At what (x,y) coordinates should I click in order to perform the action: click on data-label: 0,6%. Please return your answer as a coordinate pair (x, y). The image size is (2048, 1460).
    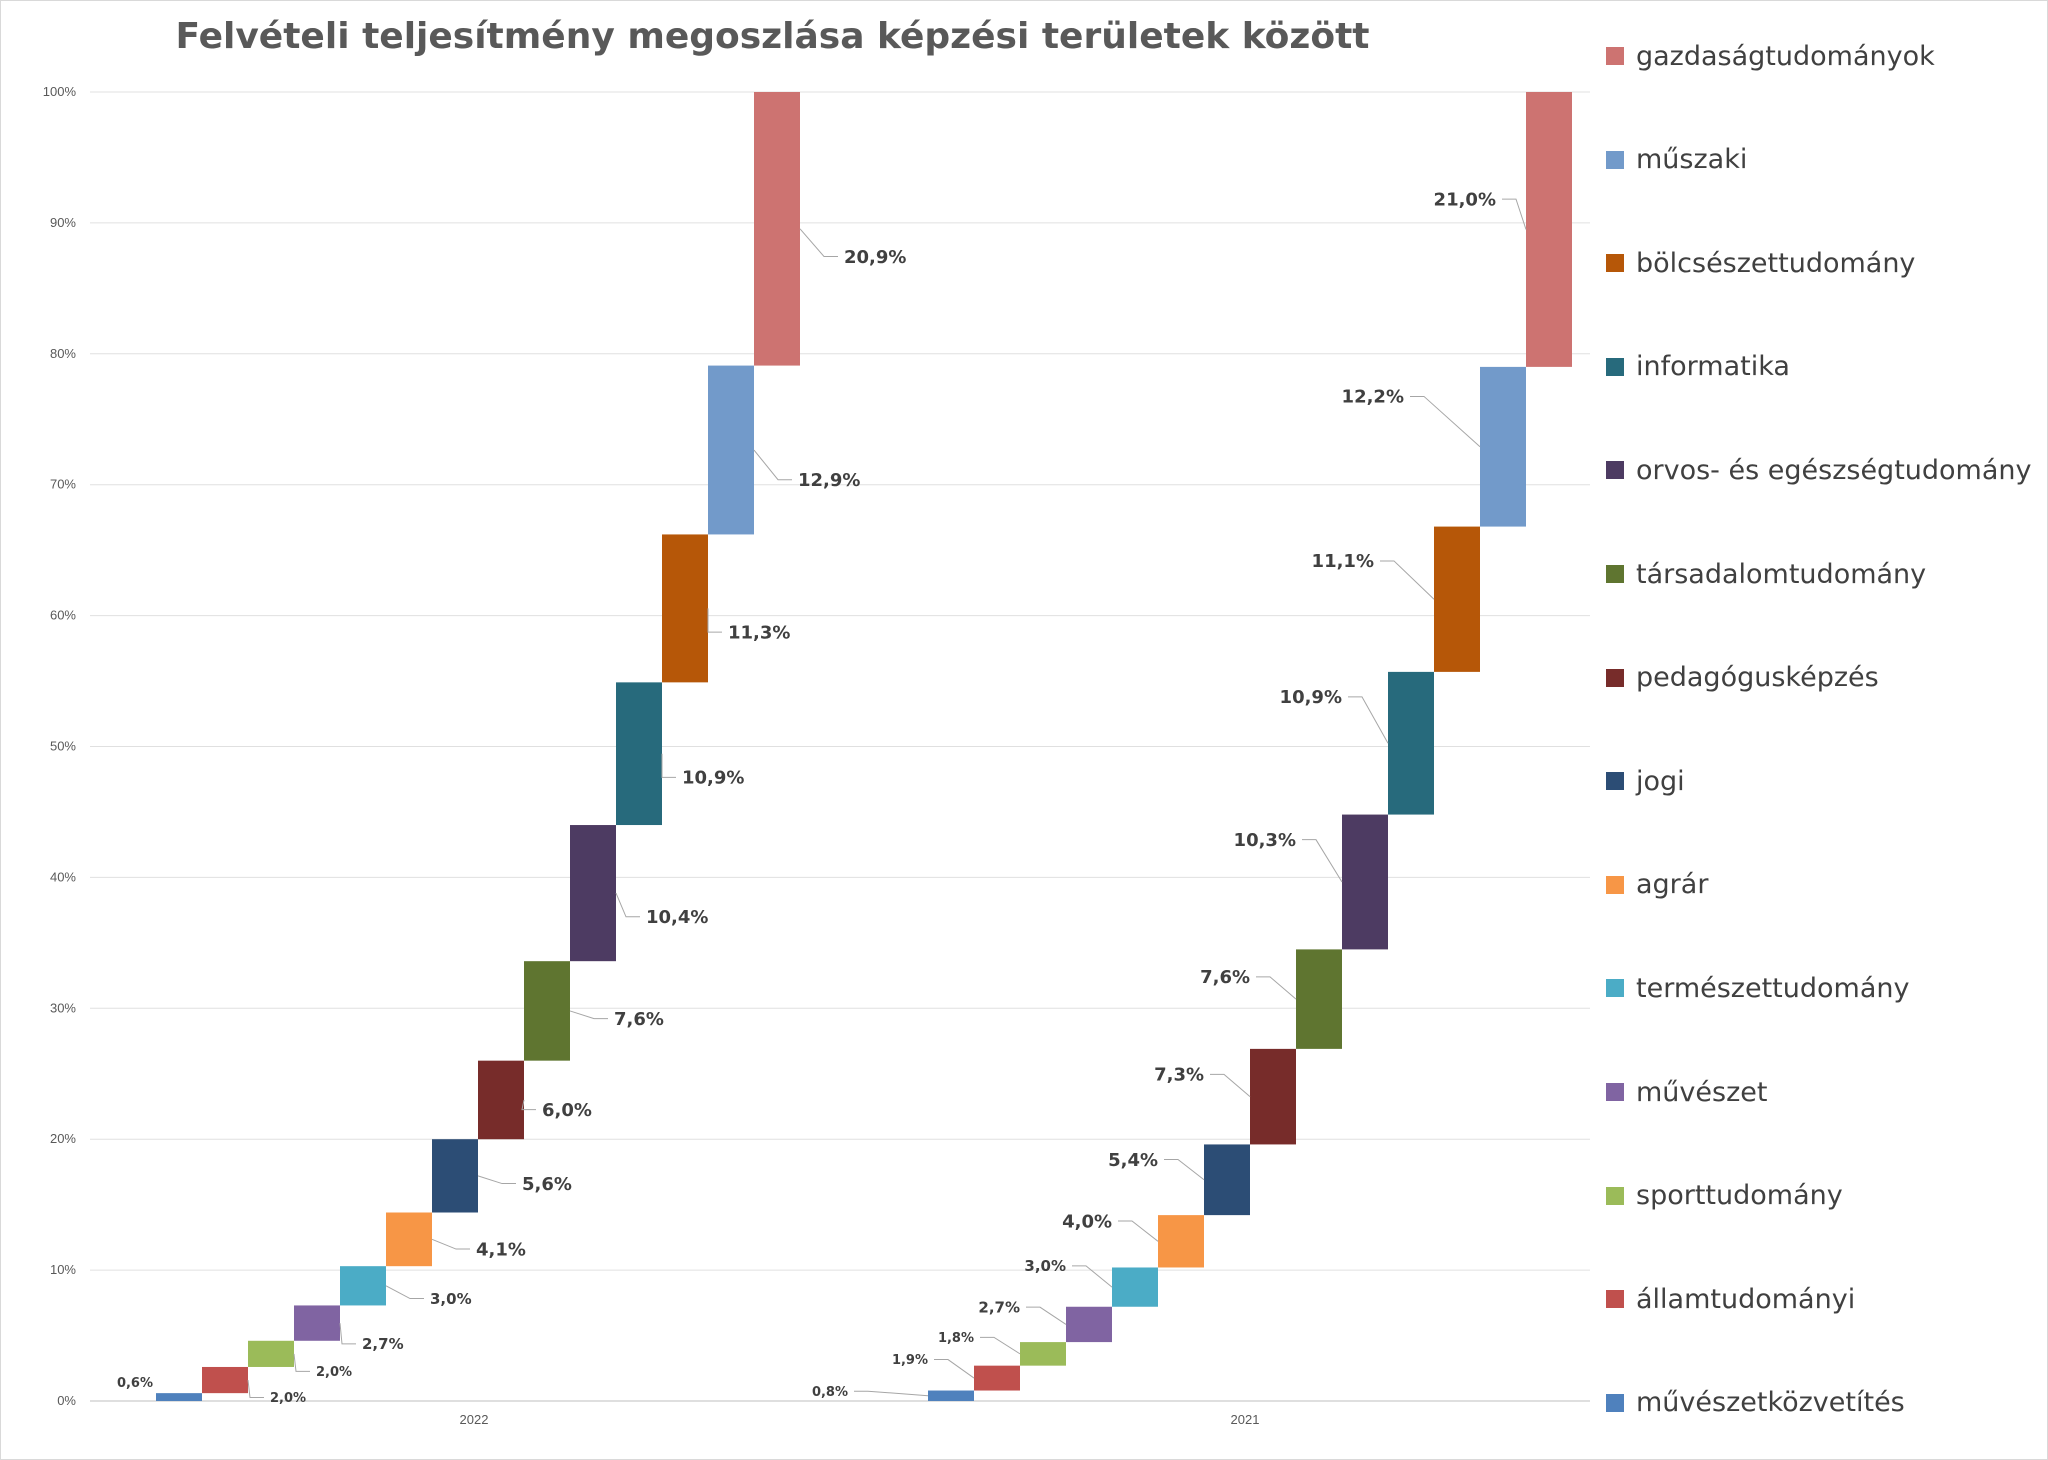
    Looking at the image, I should click on (135, 1383).